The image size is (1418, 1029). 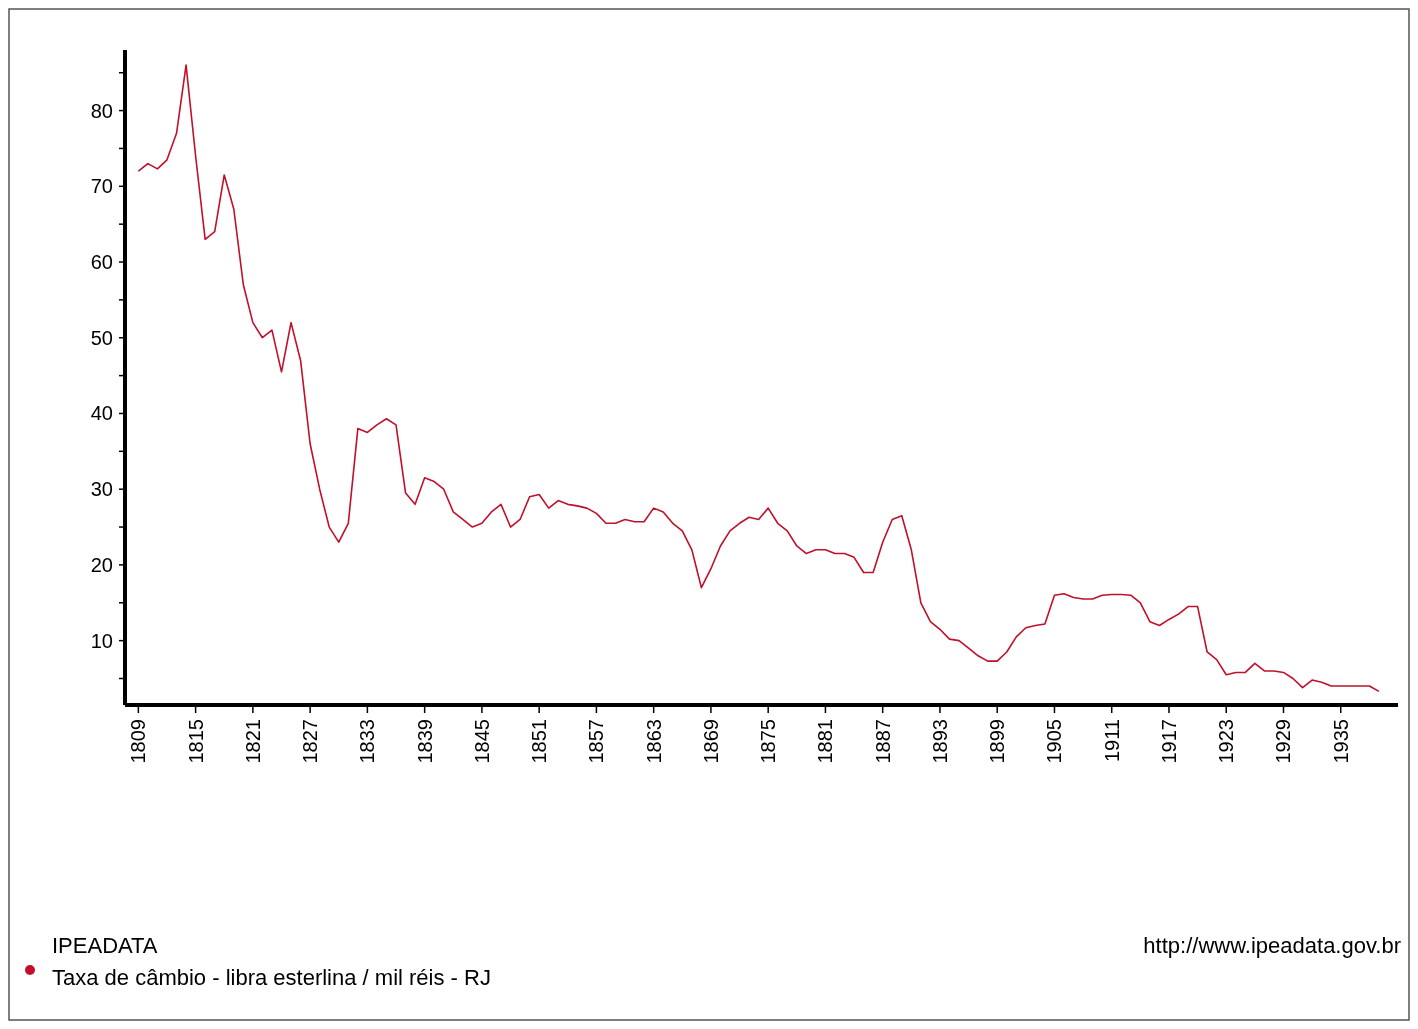 What do you see at coordinates (424, 741) in the screenshot?
I see `x-tick-label: 1839` at bounding box center [424, 741].